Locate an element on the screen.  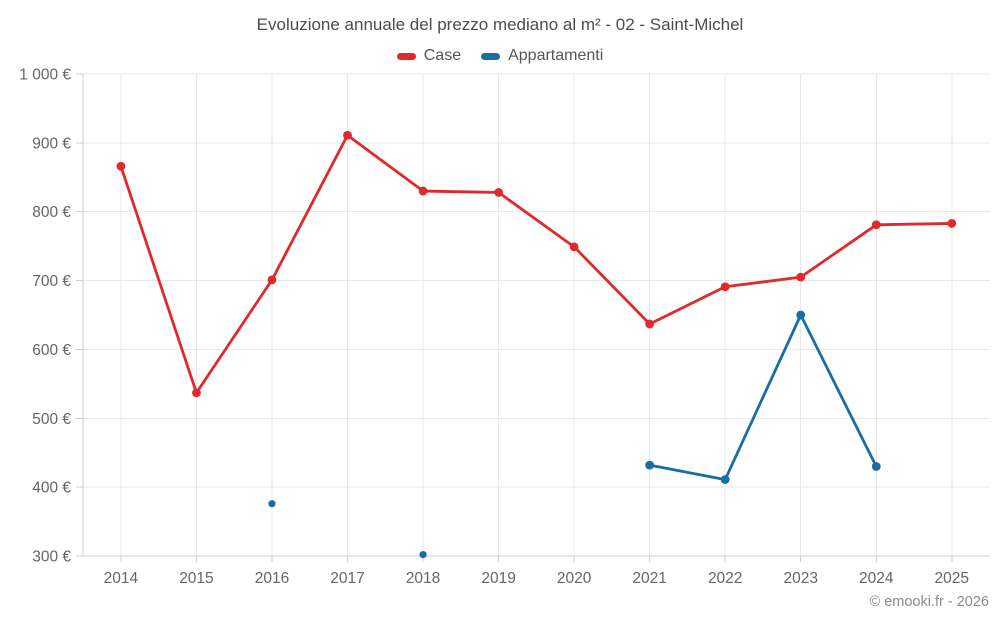
data-point-appartamenti-2024 is located at coordinates (876, 466).